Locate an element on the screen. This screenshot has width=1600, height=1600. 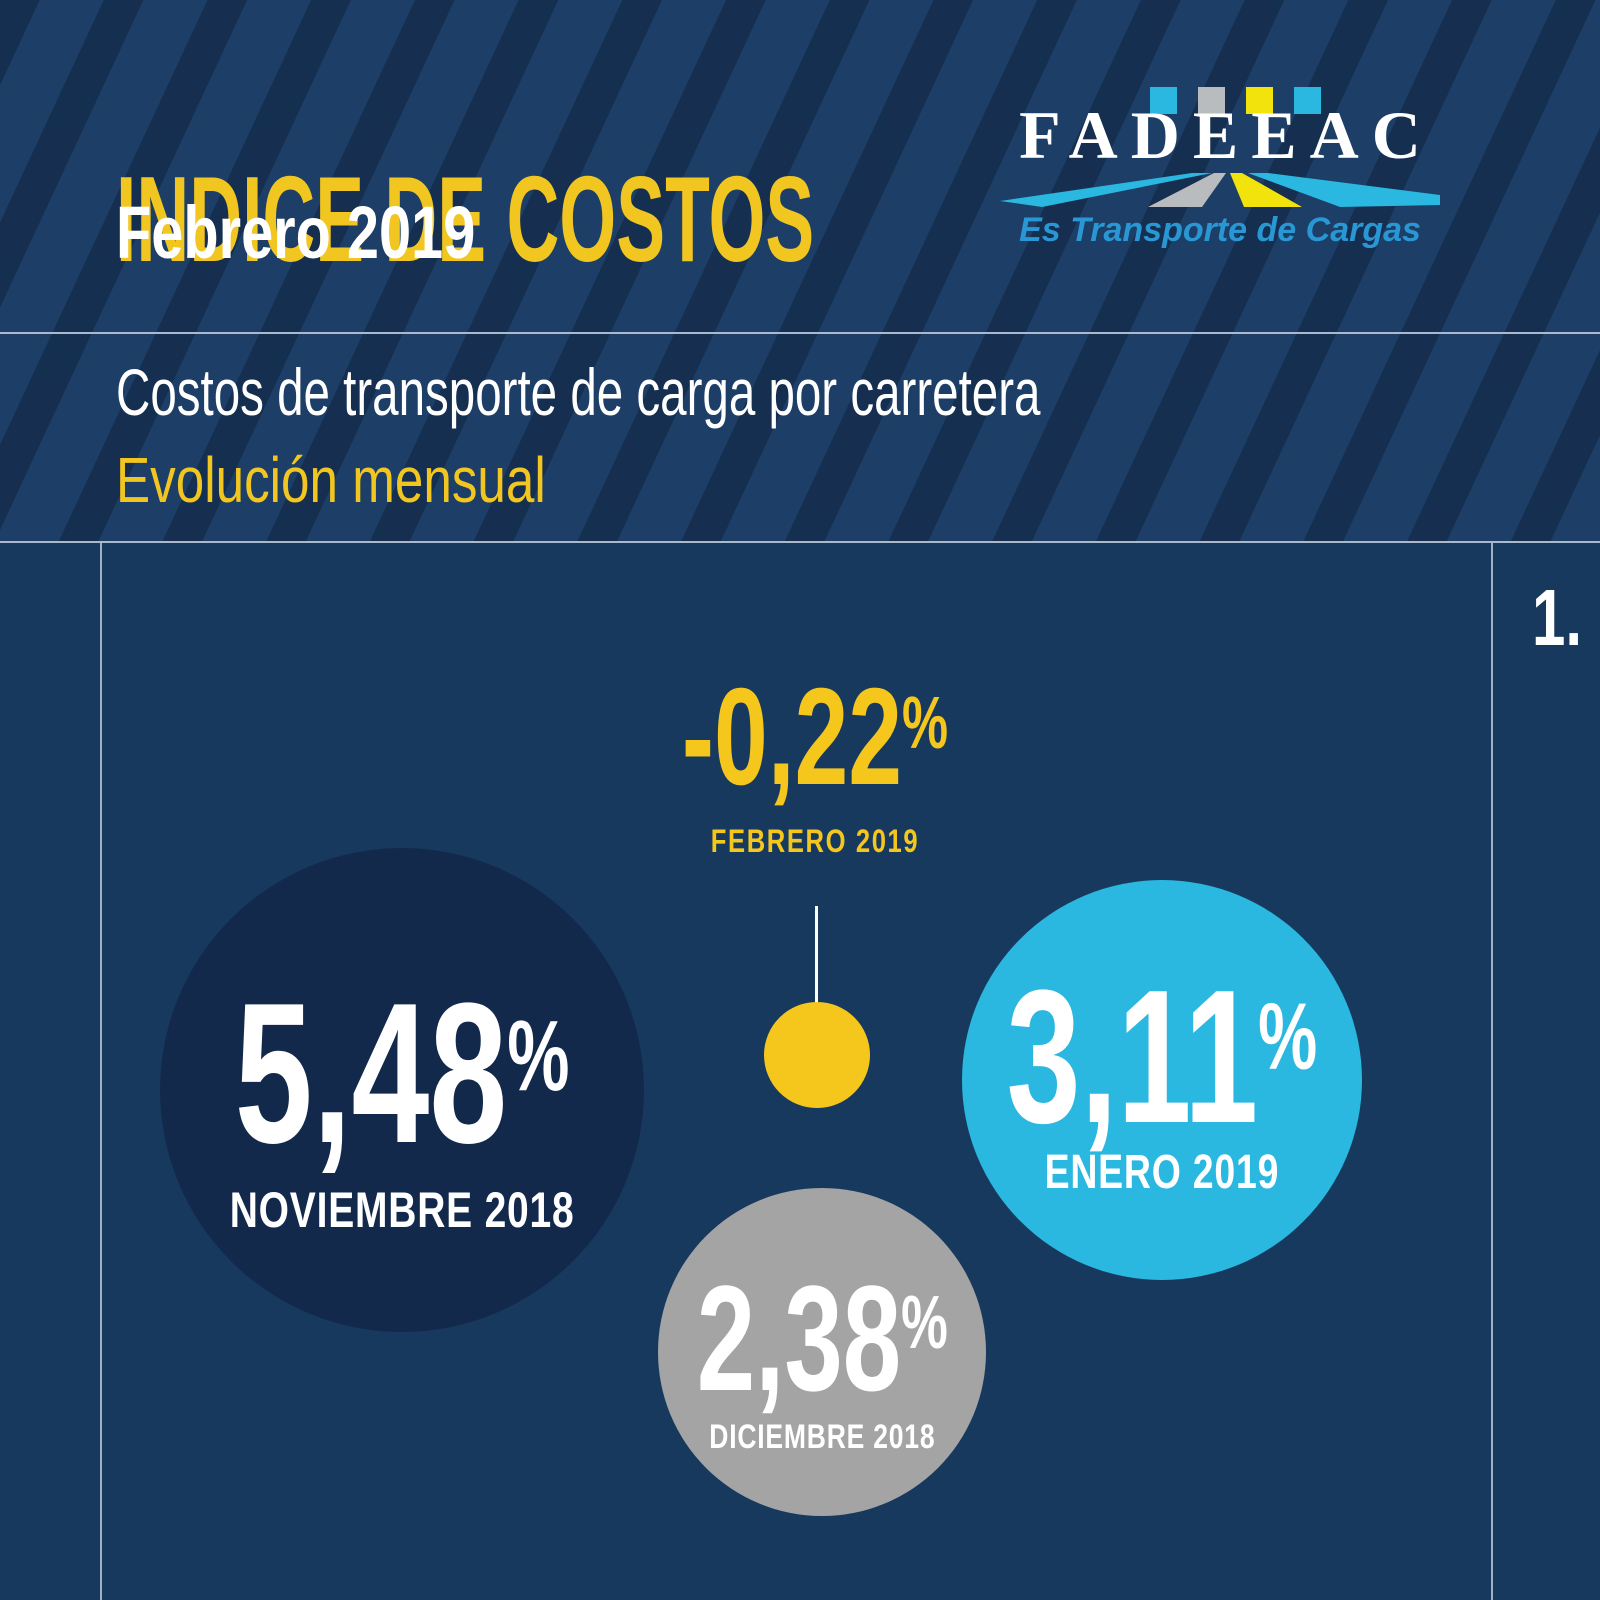
logo-squares-row is located at coordinates (1235, 100).